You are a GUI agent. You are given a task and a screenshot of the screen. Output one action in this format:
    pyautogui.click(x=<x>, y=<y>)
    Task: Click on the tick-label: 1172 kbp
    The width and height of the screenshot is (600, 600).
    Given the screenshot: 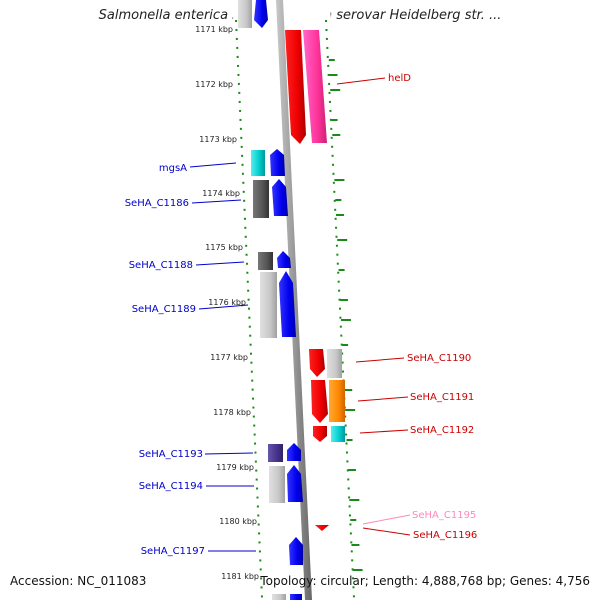 What is the action you would take?
    pyautogui.click(x=214, y=84)
    